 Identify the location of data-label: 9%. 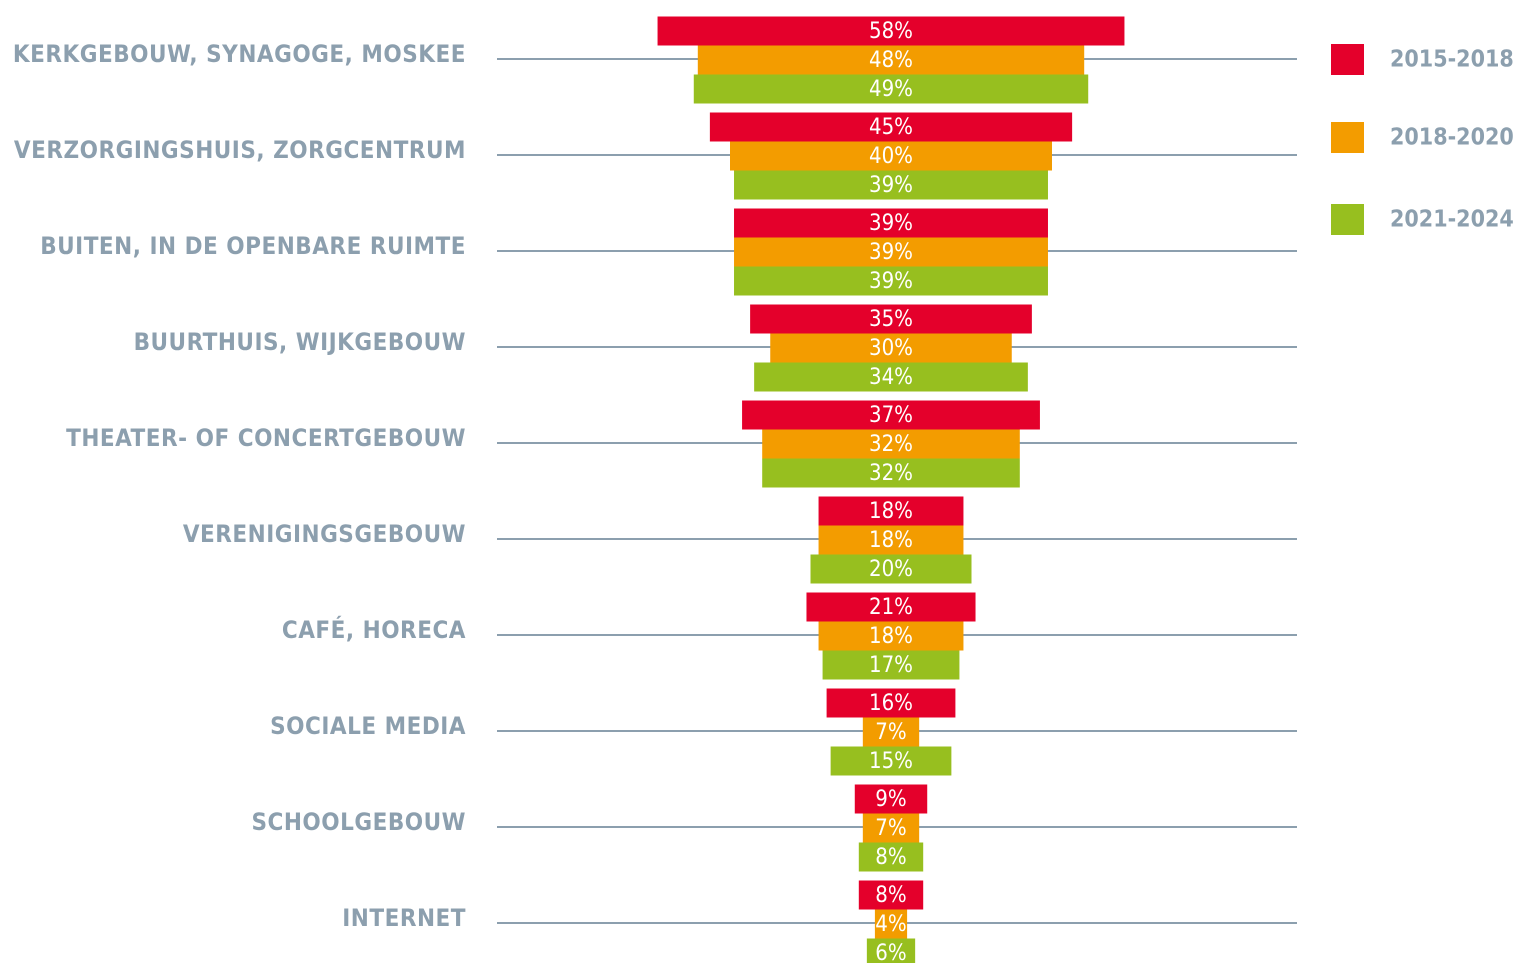
(890, 799).